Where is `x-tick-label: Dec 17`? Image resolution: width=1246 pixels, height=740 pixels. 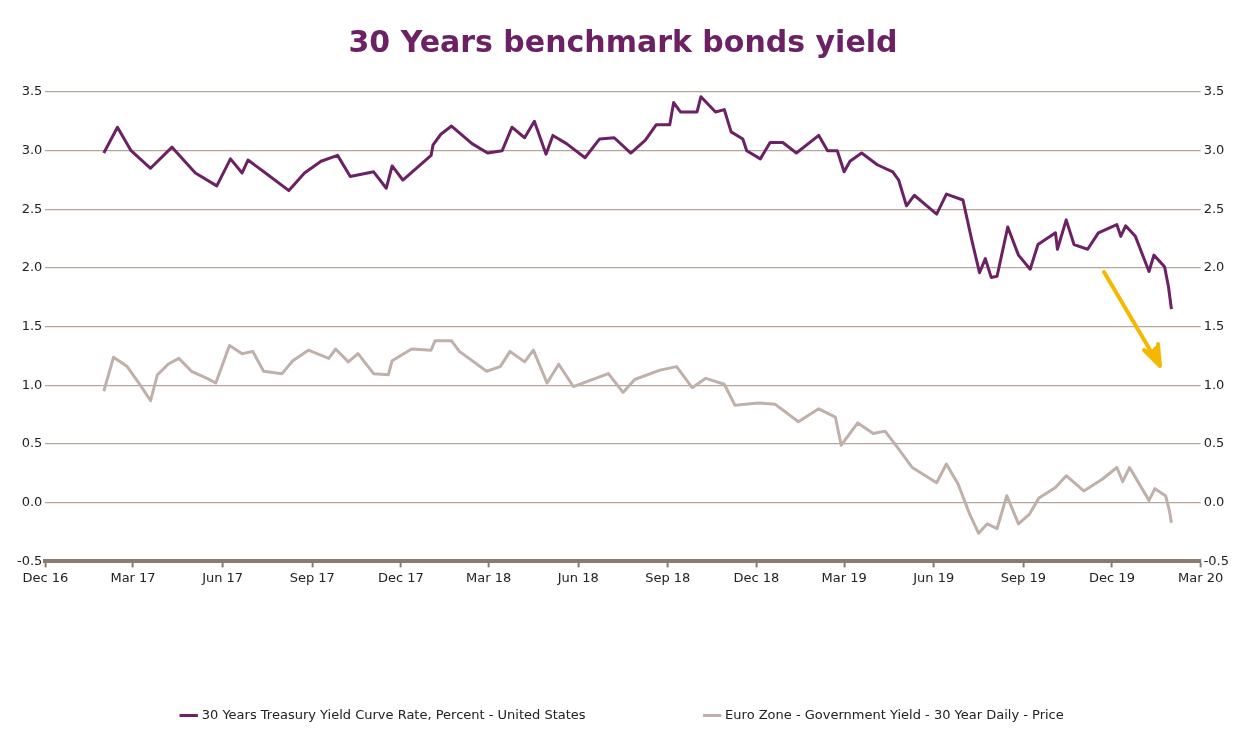 x-tick-label: Dec 17 is located at coordinates (400, 577).